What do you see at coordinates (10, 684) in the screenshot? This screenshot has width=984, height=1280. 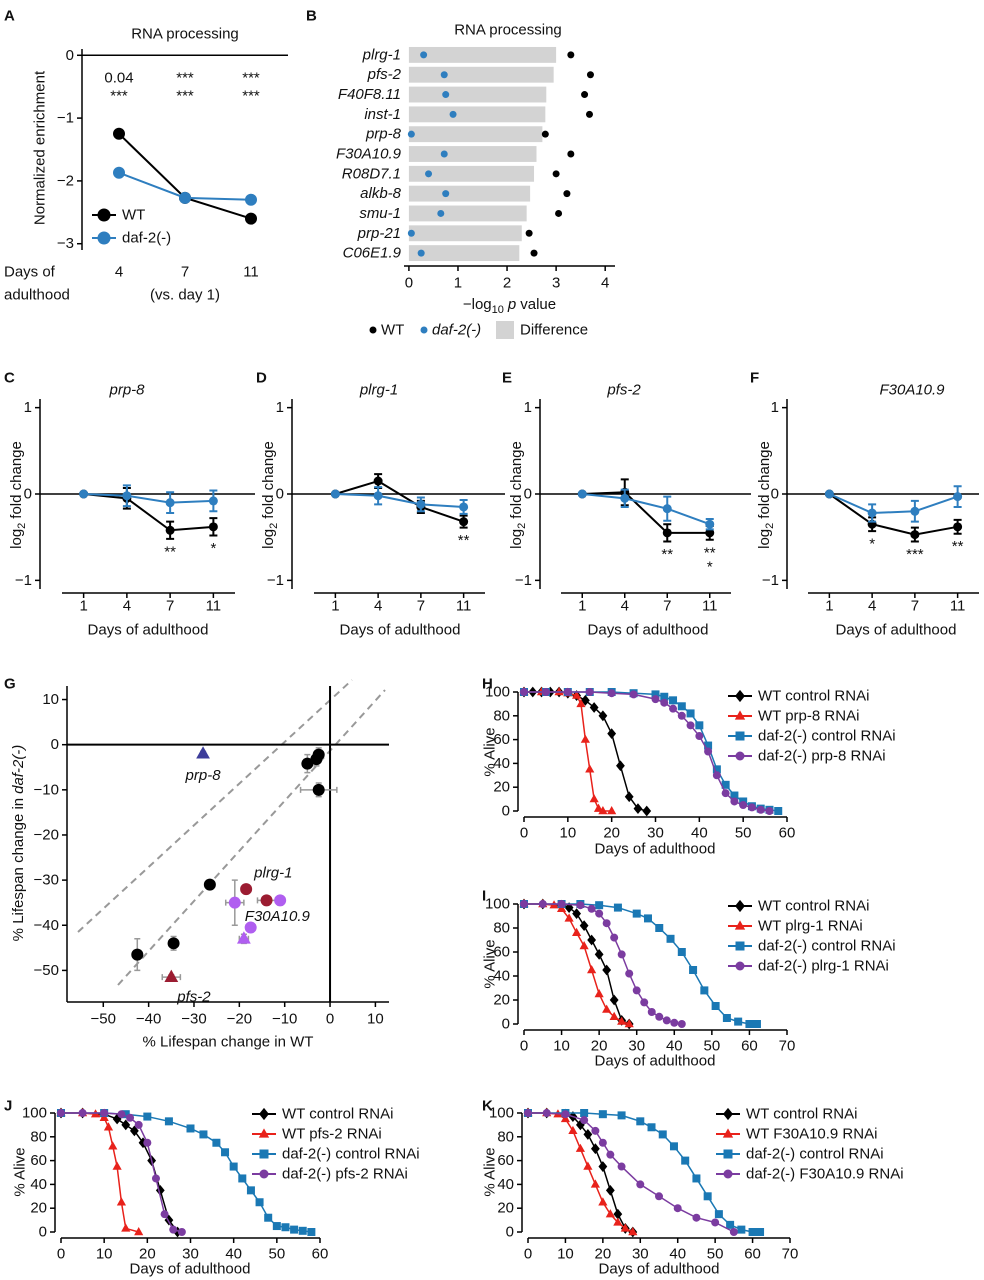 I see `panel-letter: G` at bounding box center [10, 684].